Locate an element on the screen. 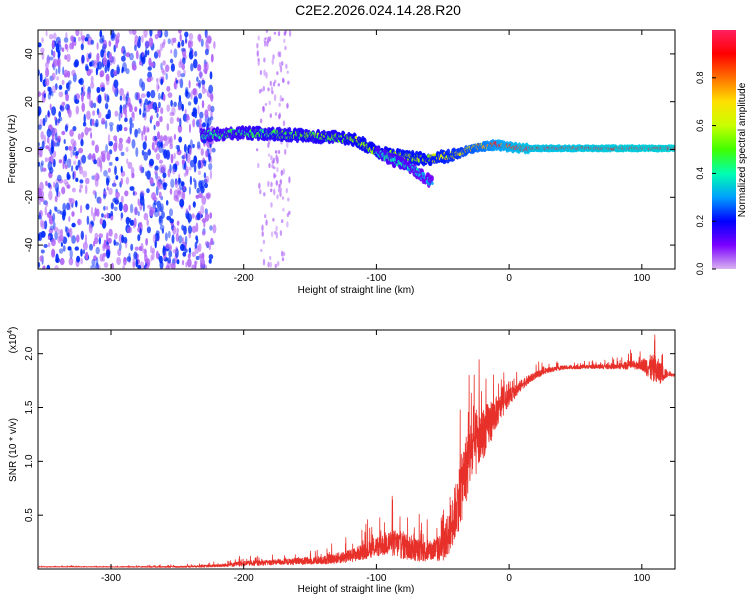 Image resolution: width=750 pixels, height=600 pixels. figure-title: C2E2.2026.024.14.28.R20 is located at coordinates (378, 10).